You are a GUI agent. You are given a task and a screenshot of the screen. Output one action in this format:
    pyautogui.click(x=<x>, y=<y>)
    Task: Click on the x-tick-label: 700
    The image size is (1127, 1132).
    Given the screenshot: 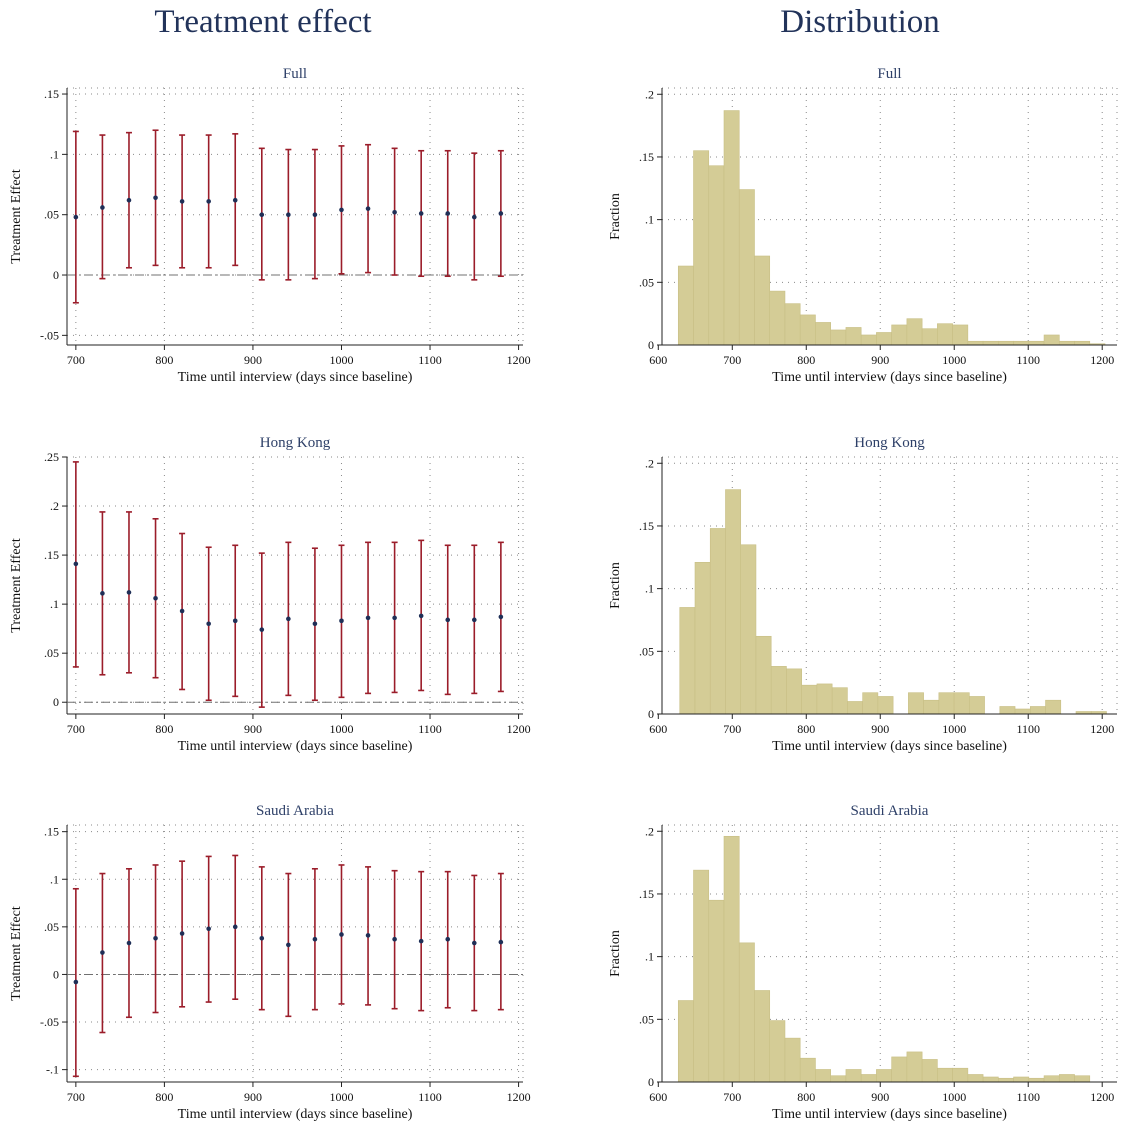 What is the action you would take?
    pyautogui.click(x=76, y=360)
    